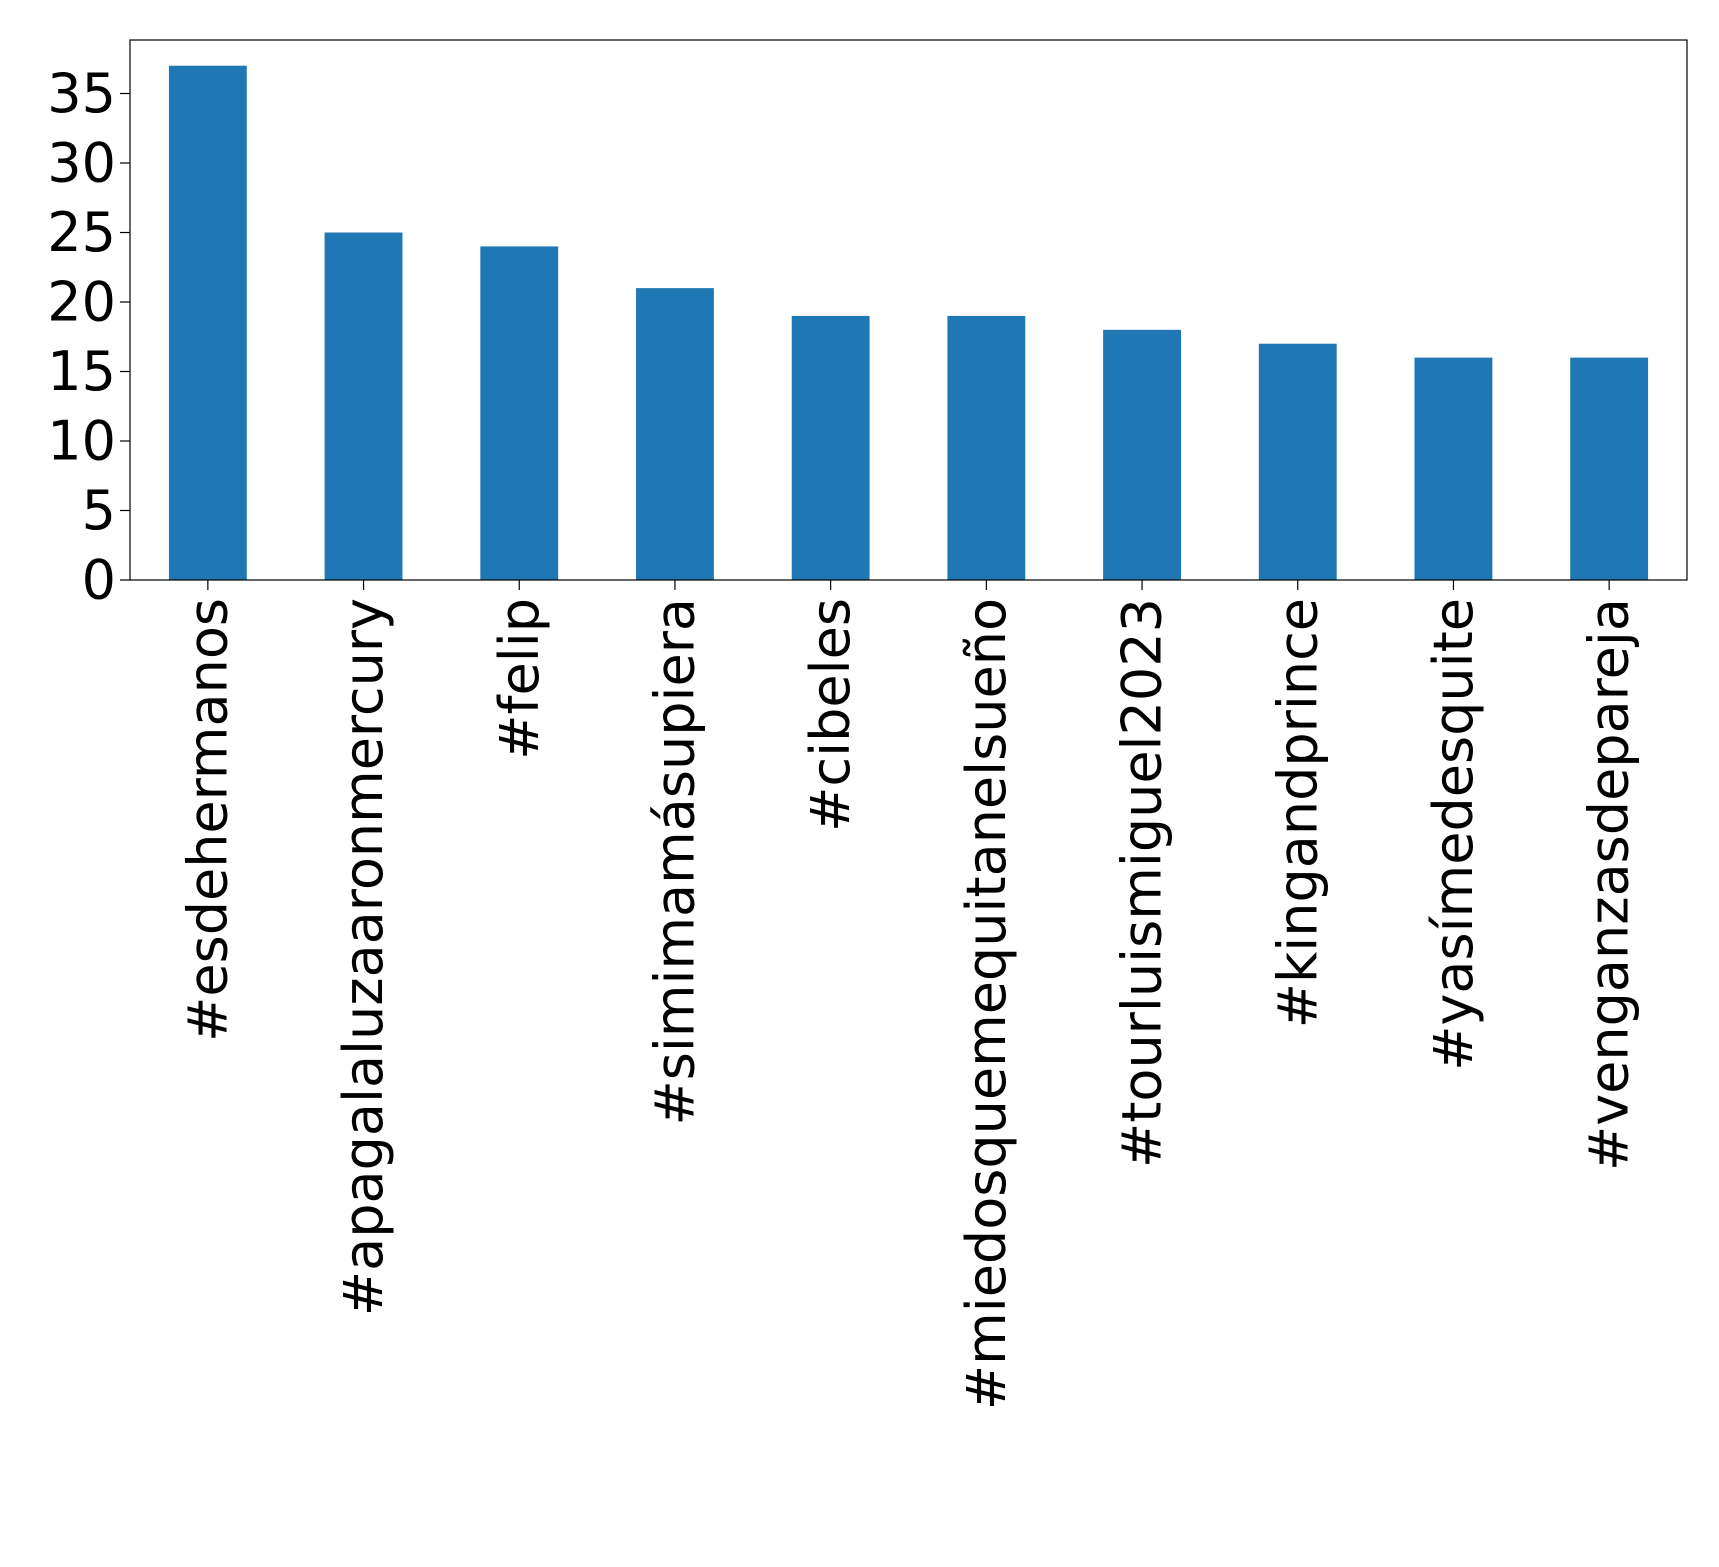  I want to click on y-tick-label: 30, so click(81, 163).